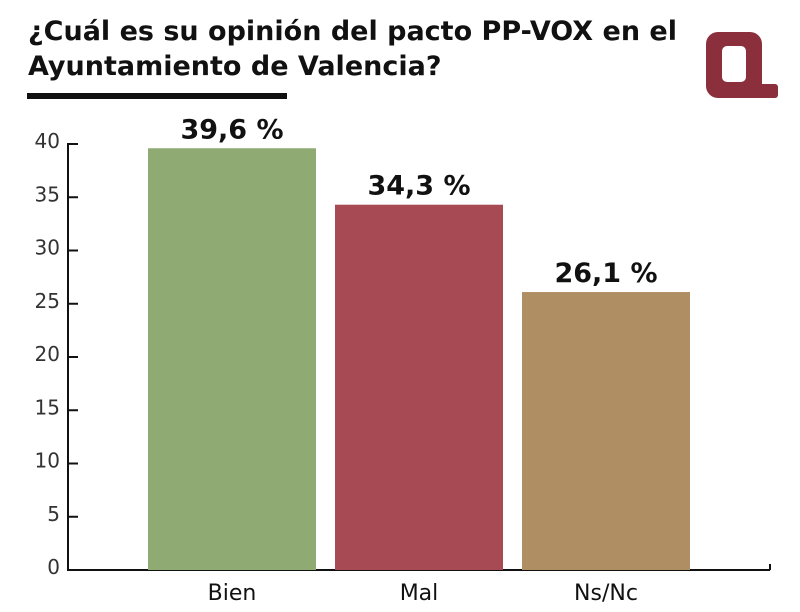  Describe the element at coordinates (419, 593) in the screenshot. I see `category-label: Mal` at that location.